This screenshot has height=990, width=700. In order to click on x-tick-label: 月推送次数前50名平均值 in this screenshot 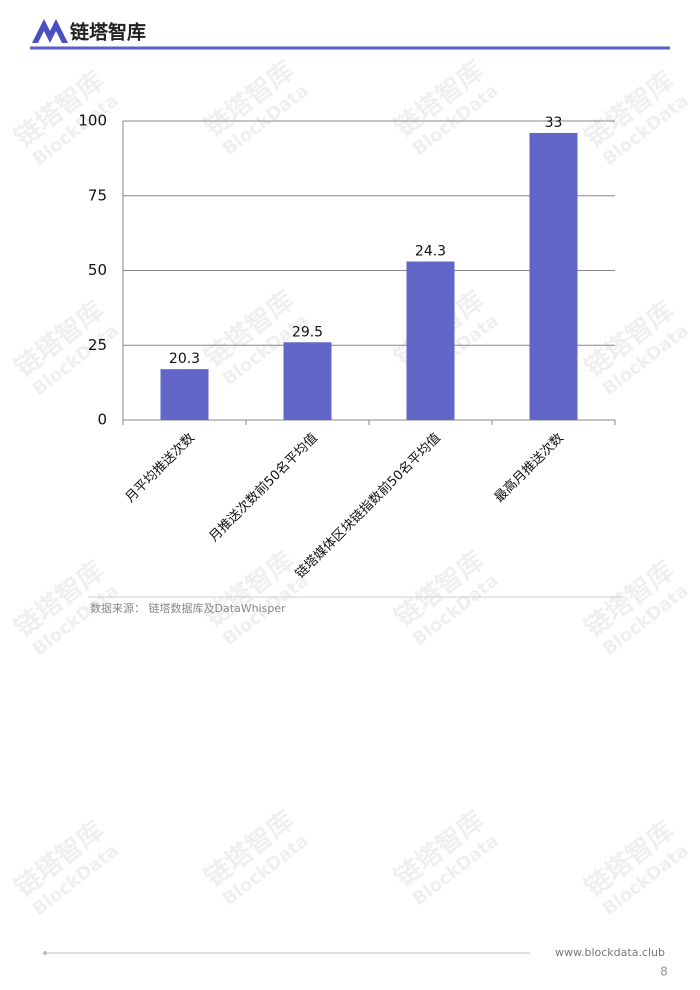, I will do `click(263, 487)`.